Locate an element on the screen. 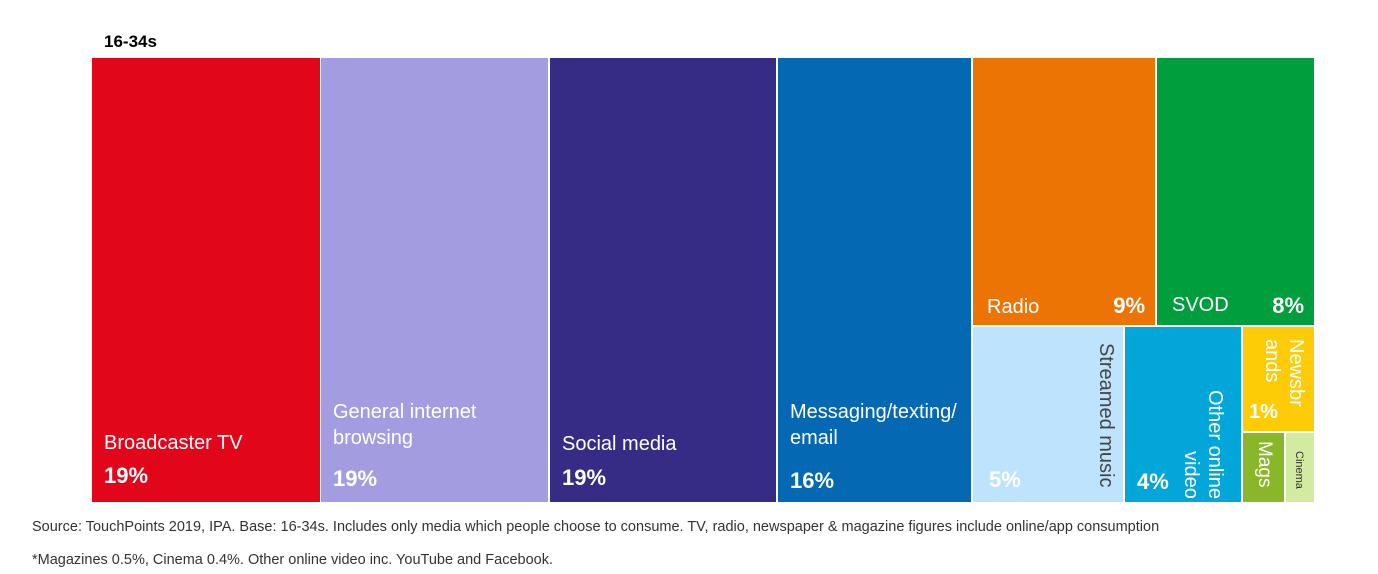  tile-label: Cinema is located at coordinates (1299, 470).